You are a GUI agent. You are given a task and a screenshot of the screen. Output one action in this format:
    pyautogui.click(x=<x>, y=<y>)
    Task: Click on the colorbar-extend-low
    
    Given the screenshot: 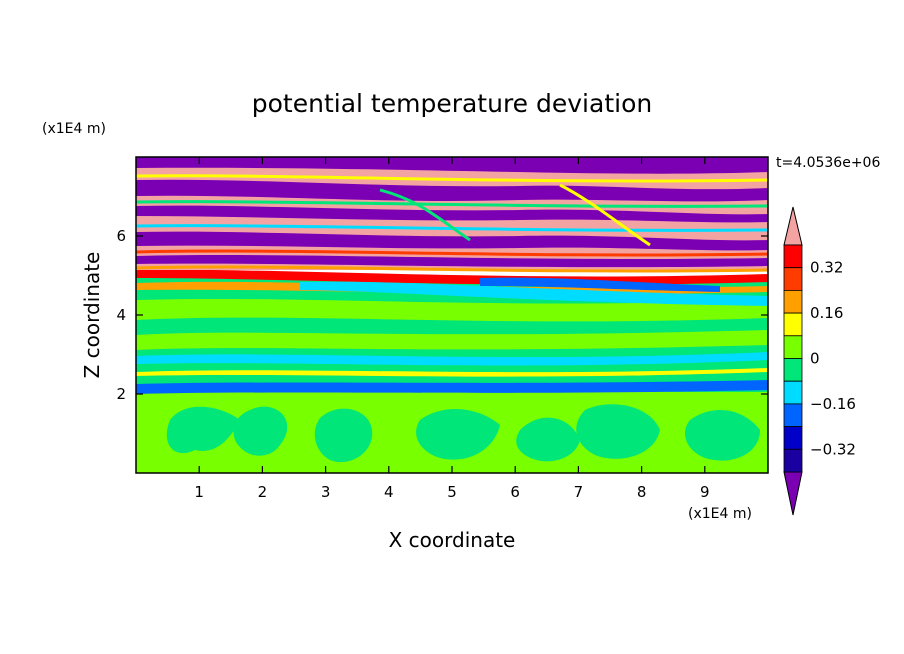 What is the action you would take?
    pyautogui.click(x=793, y=493)
    